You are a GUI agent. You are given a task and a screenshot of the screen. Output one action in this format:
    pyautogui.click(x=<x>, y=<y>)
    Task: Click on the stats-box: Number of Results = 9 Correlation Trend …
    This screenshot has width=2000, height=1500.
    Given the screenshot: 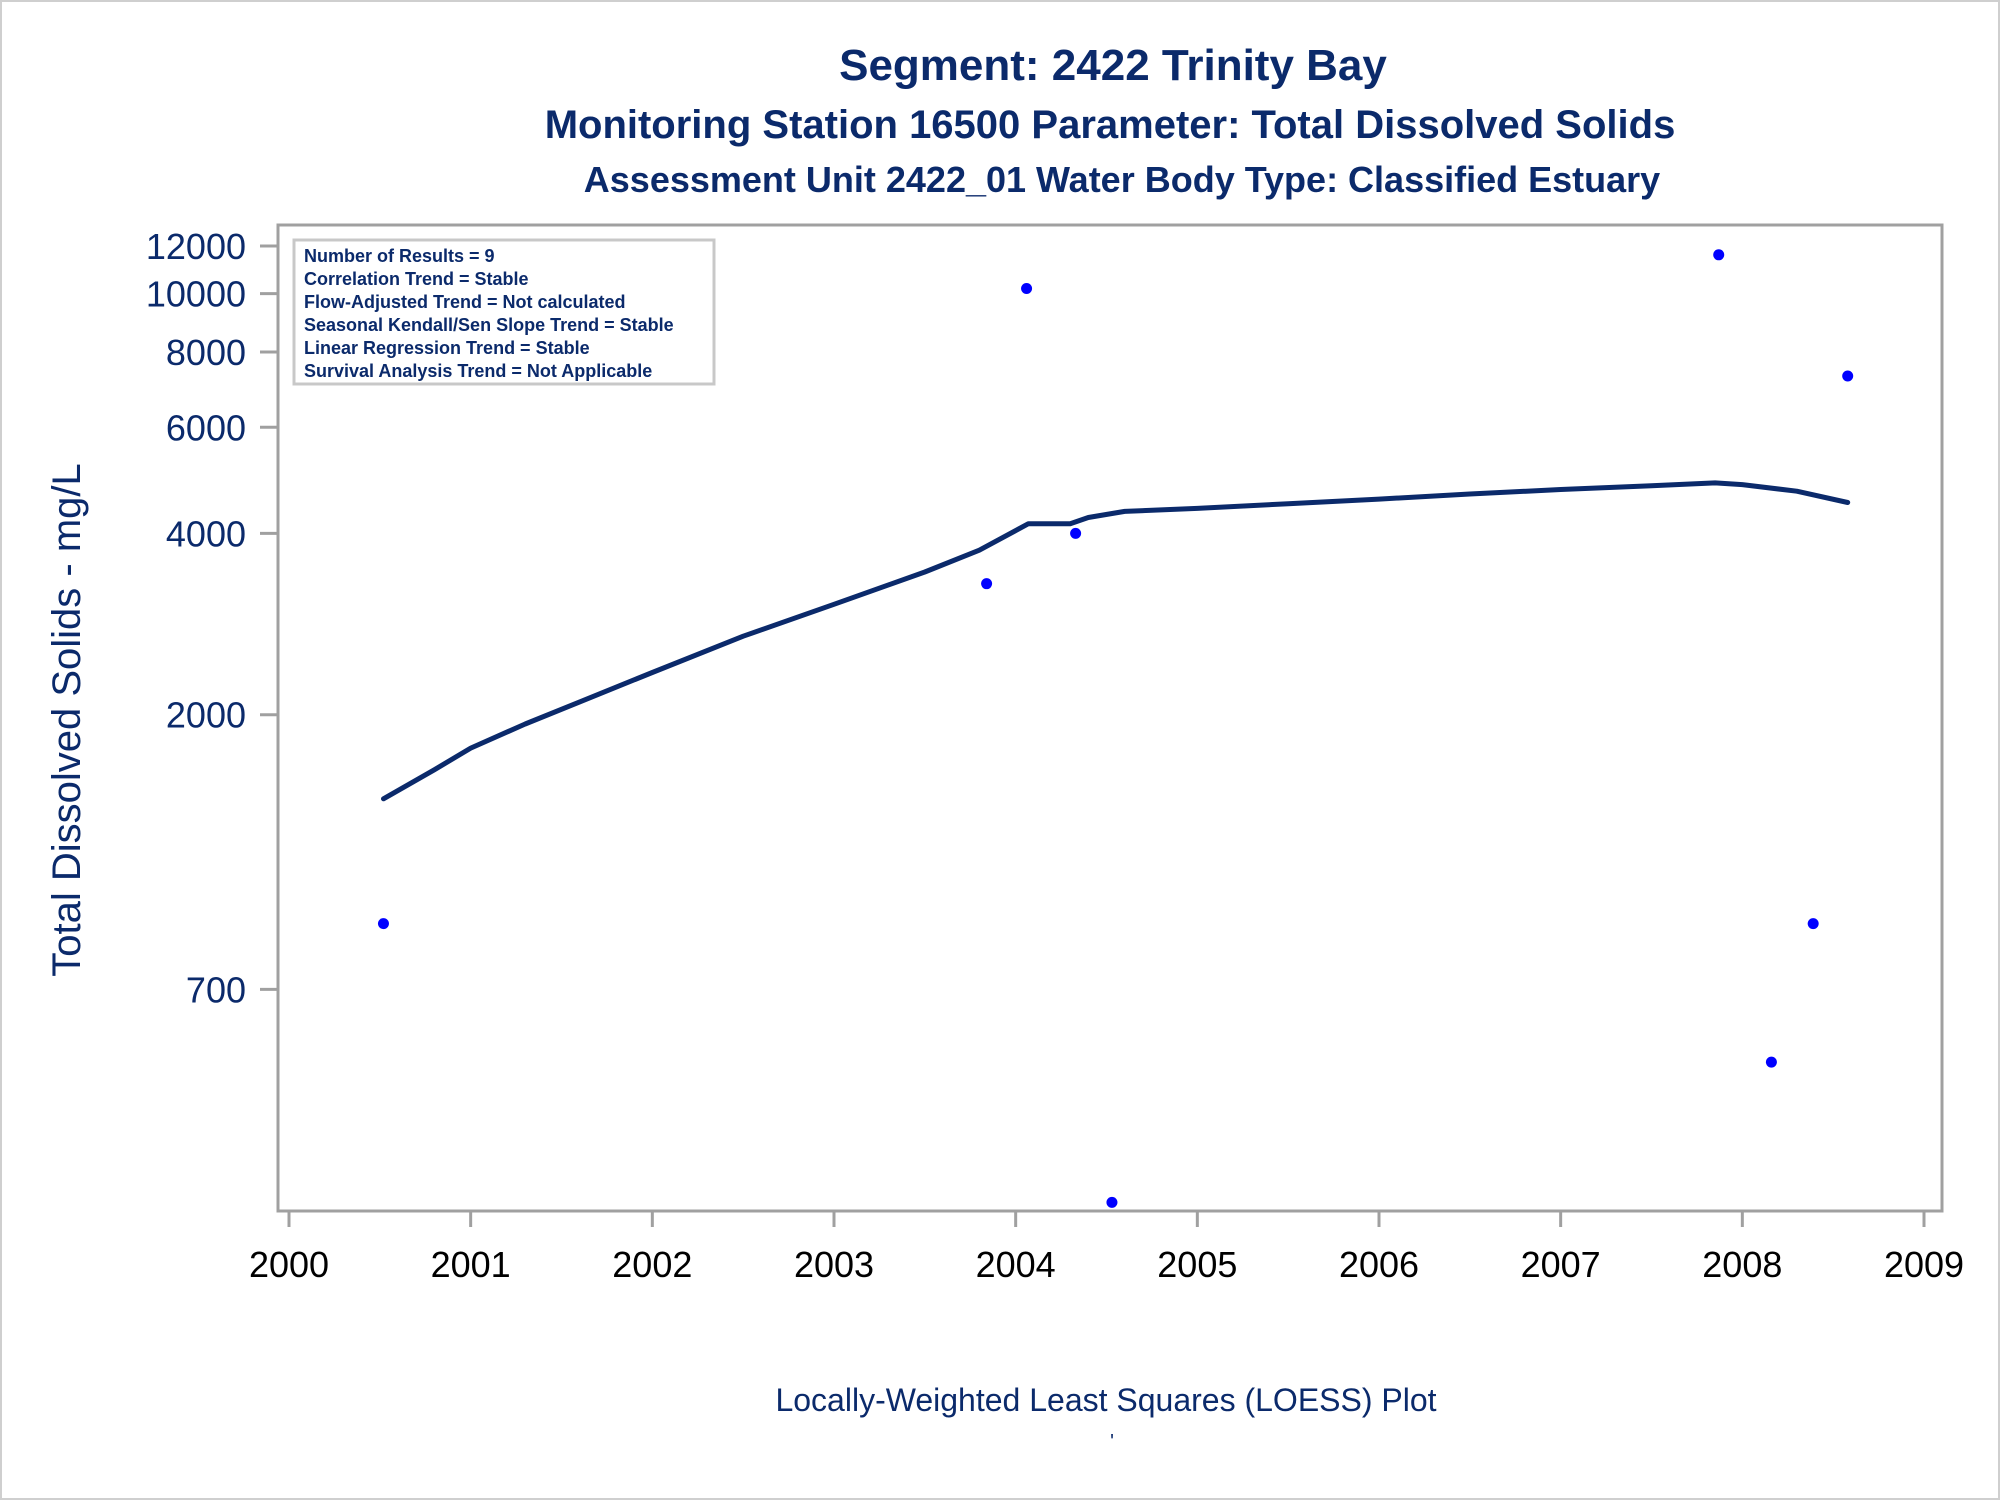 What is the action you would take?
    pyautogui.click(x=504, y=312)
    